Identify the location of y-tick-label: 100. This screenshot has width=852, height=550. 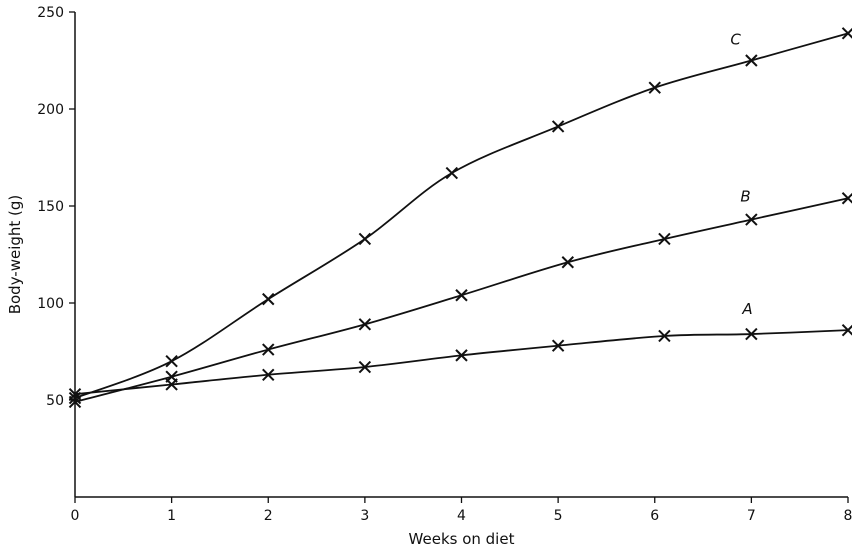
(50, 304).